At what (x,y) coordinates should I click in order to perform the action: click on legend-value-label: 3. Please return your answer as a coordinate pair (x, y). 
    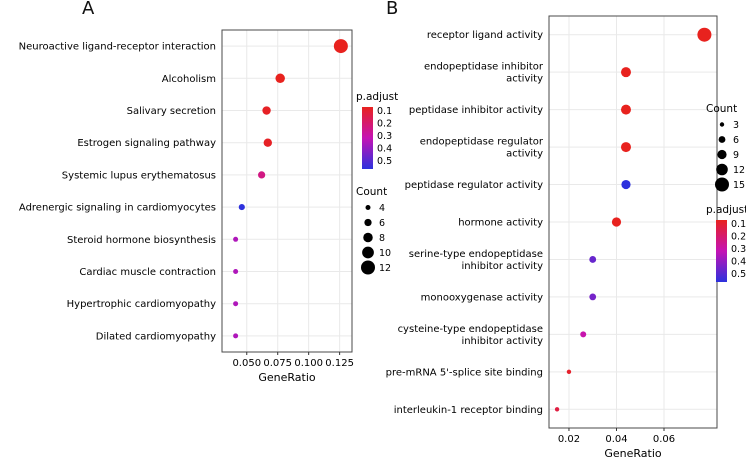
    Looking at the image, I should click on (736, 125).